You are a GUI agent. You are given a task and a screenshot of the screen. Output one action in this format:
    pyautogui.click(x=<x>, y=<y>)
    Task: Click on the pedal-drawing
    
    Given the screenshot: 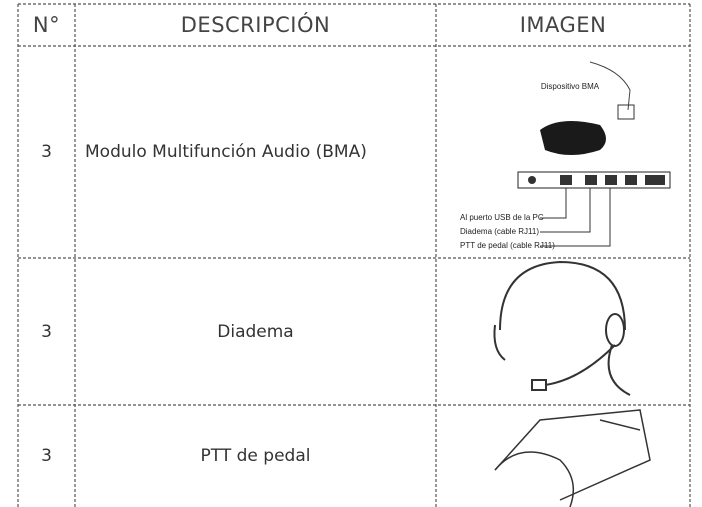 What is the action you would take?
    pyautogui.click(x=572, y=458)
    